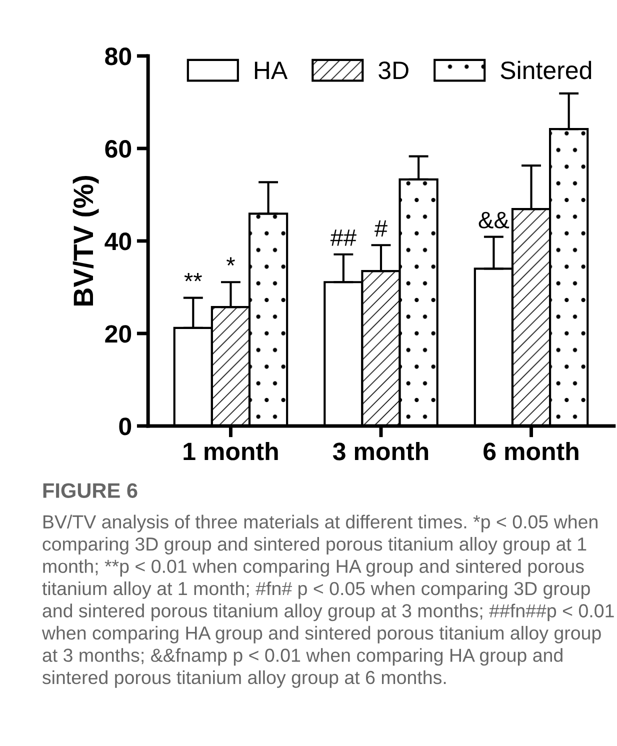 Image resolution: width=617 pixels, height=746 pixels. Describe the element at coordinates (231, 451) in the screenshot. I see `x-tick-label: 1 month` at that location.